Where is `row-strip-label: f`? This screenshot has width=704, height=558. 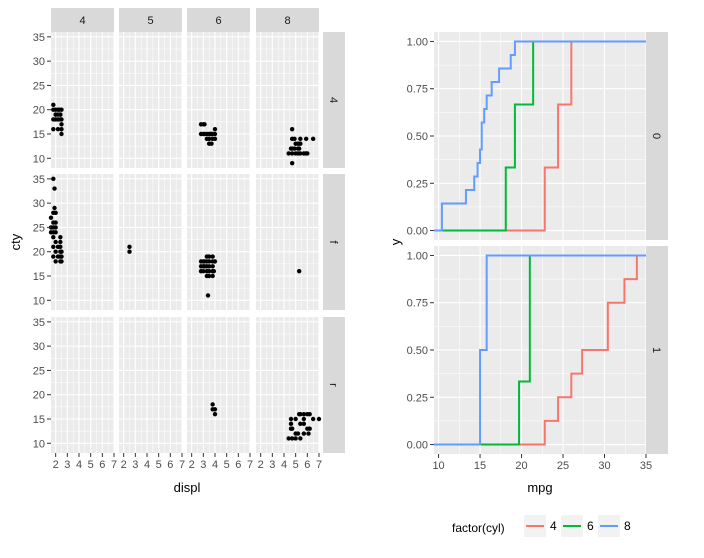
row-strip-label: f is located at coordinates (333, 242).